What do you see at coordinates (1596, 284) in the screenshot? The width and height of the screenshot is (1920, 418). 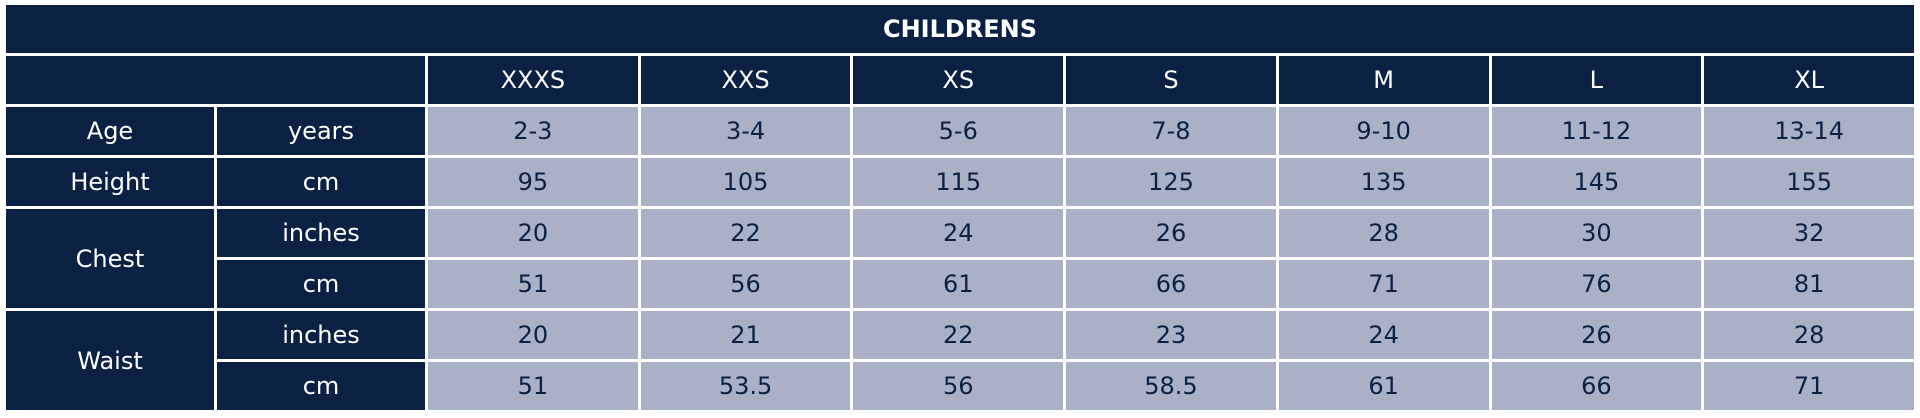 I see `value-cell: 76` at bounding box center [1596, 284].